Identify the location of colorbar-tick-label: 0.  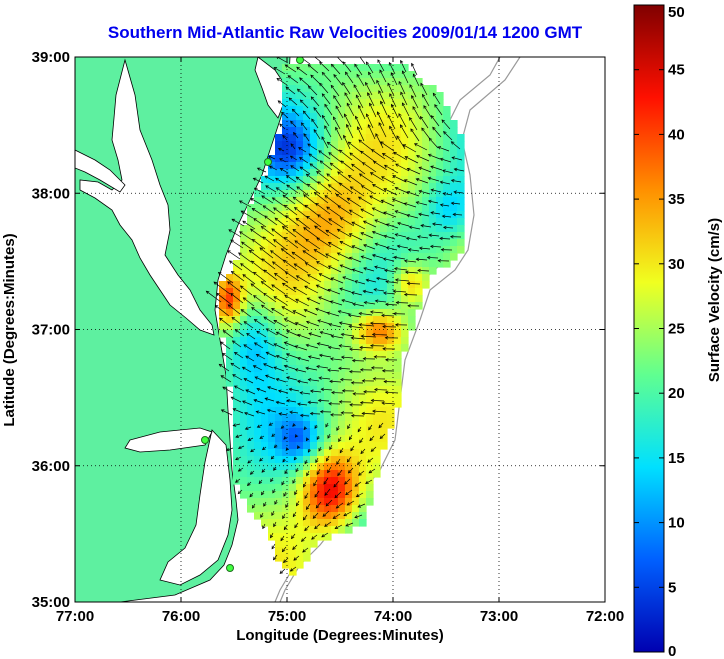
(672, 651).